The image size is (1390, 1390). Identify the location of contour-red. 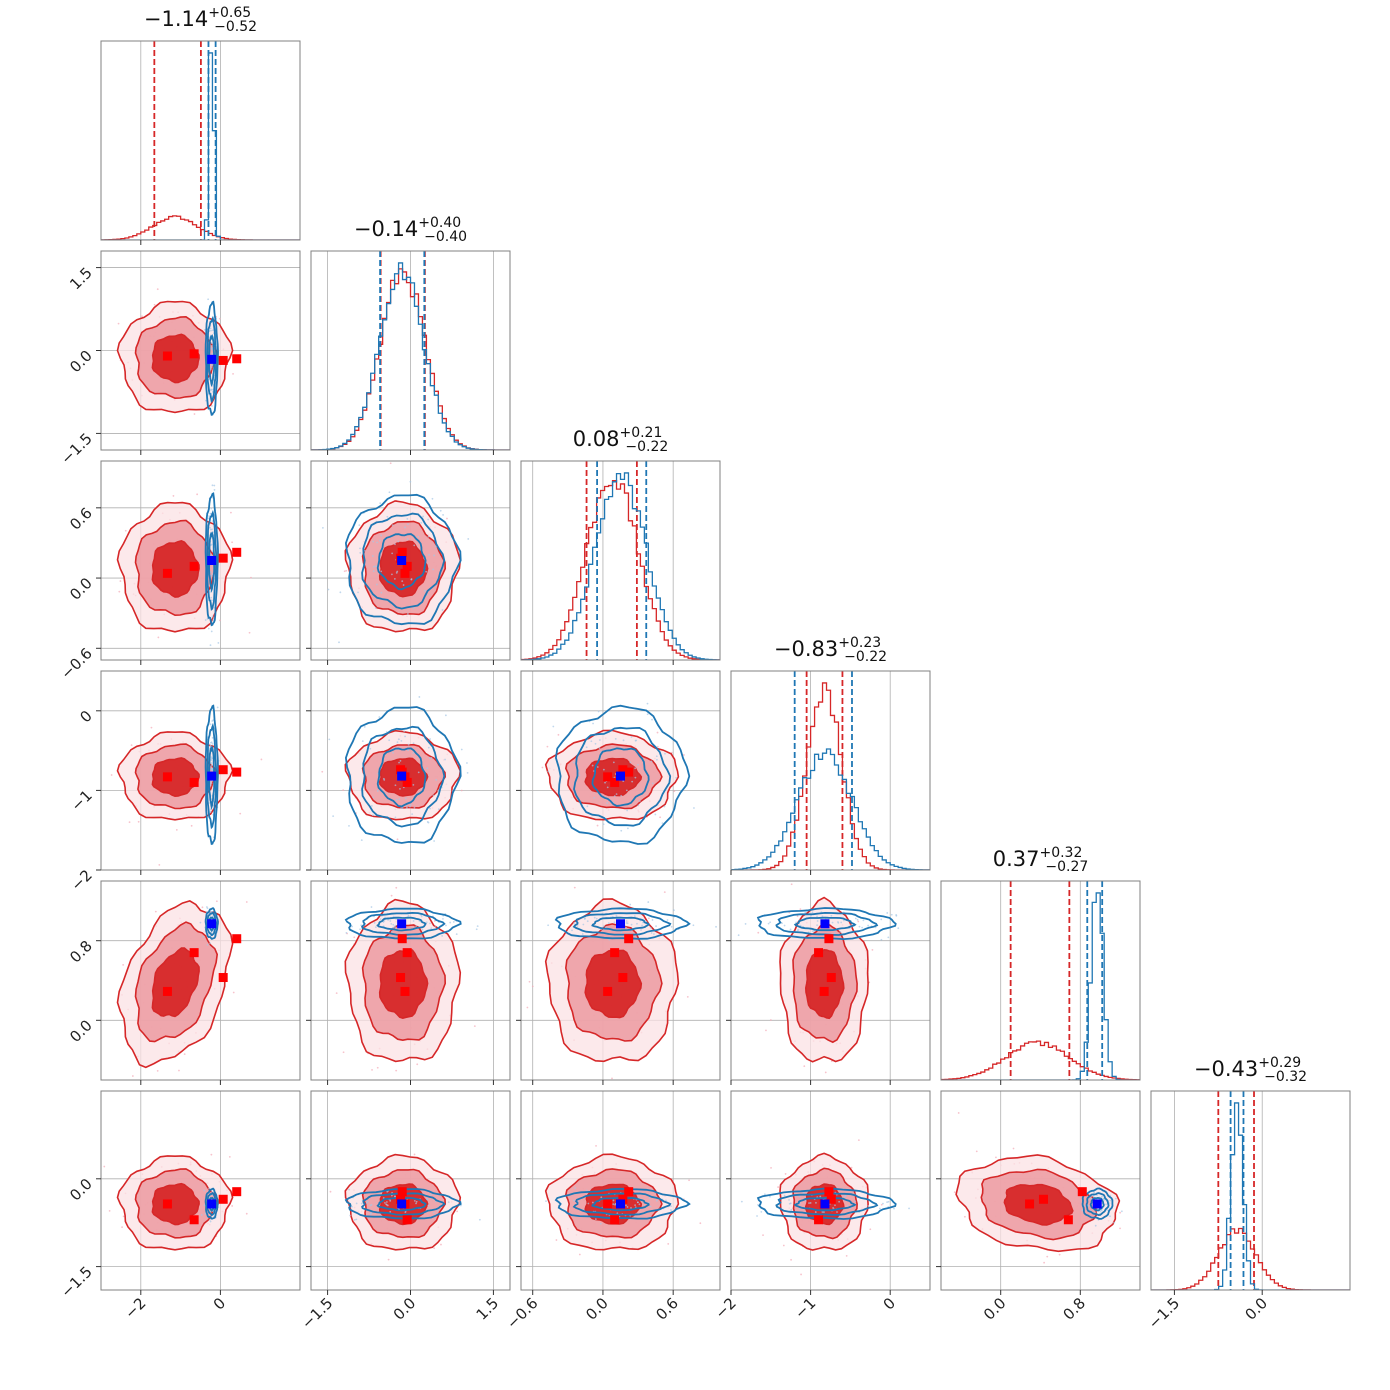
(175, 1204).